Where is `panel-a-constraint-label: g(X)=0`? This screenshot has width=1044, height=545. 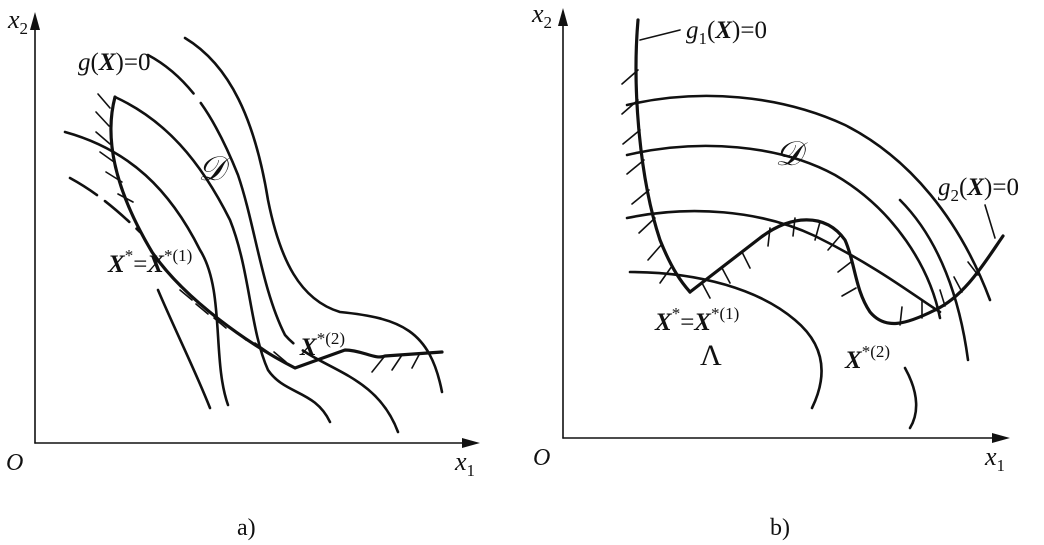
panel-a-constraint-label: g(X)=0 is located at coordinates (114, 62).